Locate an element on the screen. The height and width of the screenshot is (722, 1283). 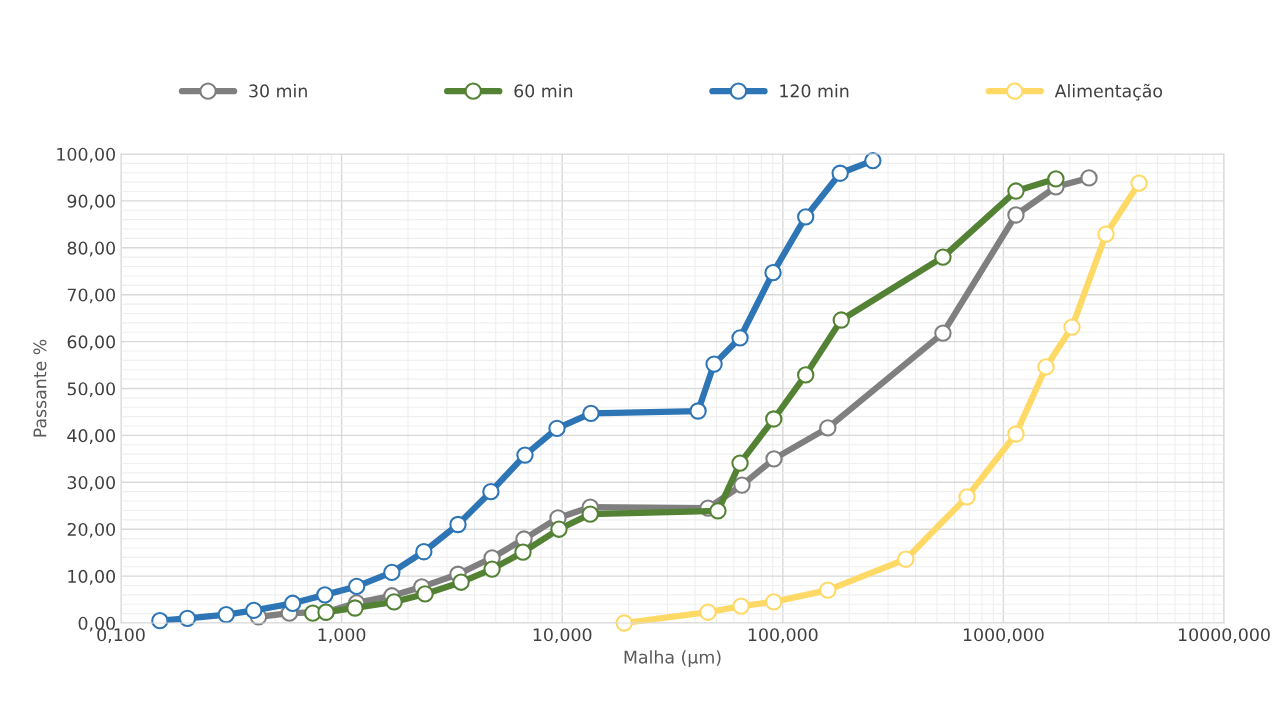
x-tick-label: 100,000 is located at coordinates (783, 636).